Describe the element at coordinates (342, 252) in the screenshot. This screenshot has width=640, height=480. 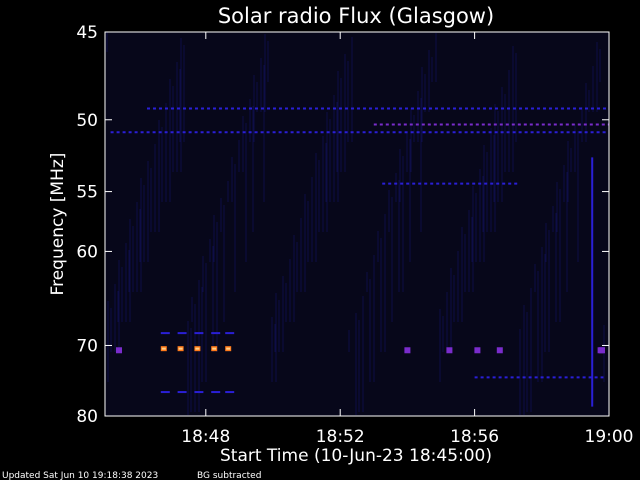
I see `y-tick-60: 60` at that location.